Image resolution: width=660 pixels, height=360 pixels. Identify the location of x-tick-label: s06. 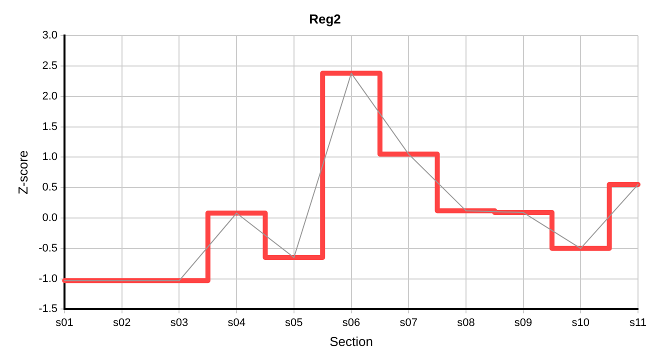
(351, 322).